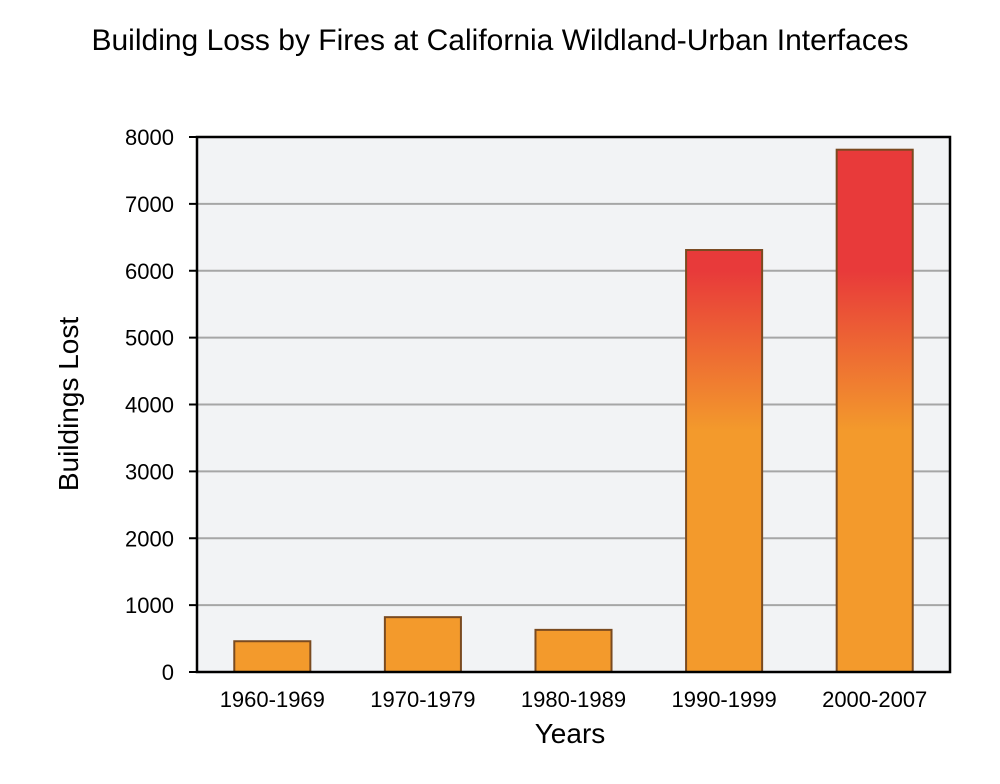 This screenshot has width=1000, height=784. Describe the element at coordinates (272, 656) in the screenshot. I see `bar-1960-1969` at that location.